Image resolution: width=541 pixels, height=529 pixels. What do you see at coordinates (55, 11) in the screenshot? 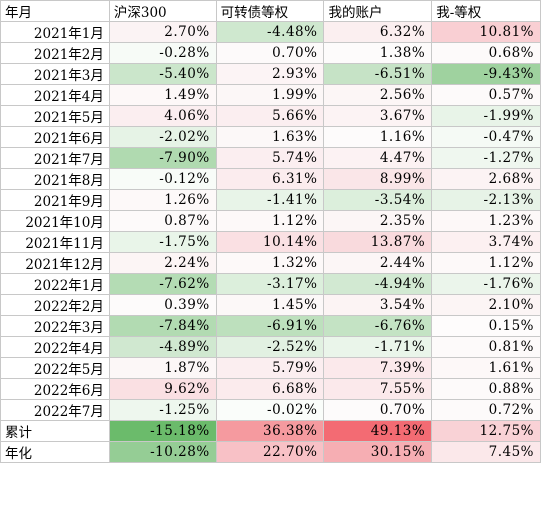
I see `header-year-month: 年月` at bounding box center [55, 11].